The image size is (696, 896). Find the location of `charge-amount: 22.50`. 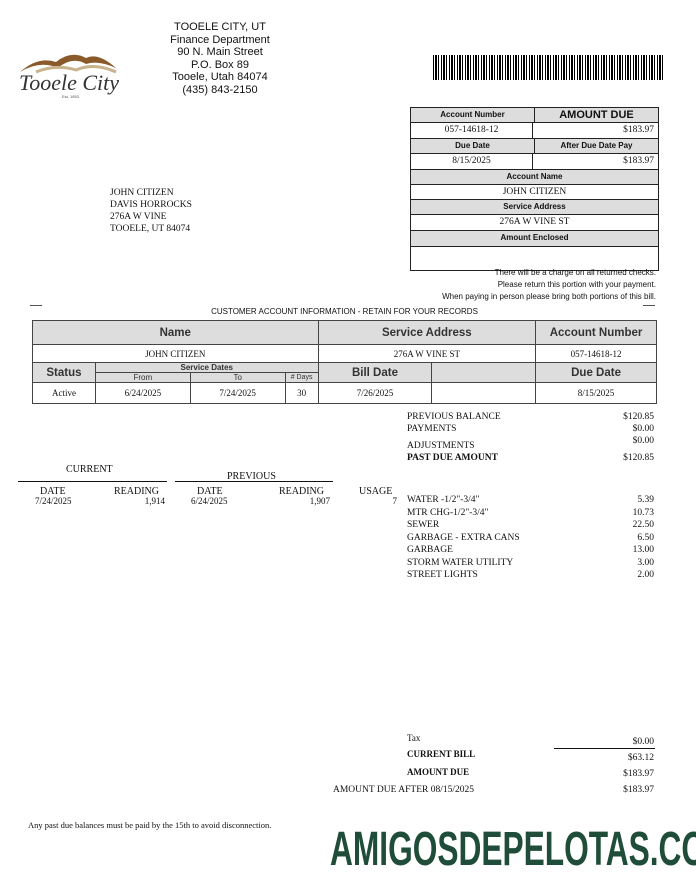

charge-amount: 22.50 is located at coordinates (643, 525).